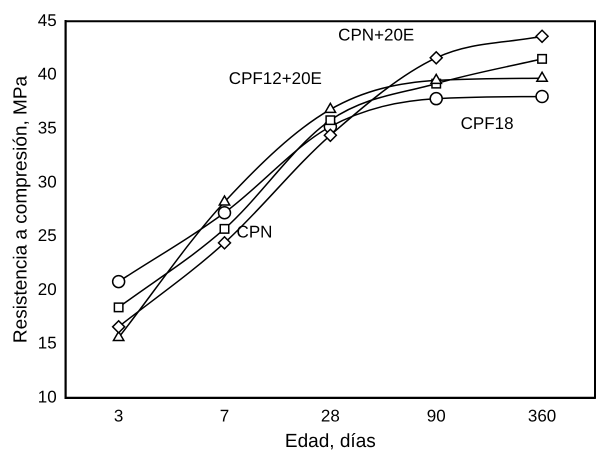 The image size is (615, 461). I want to click on x-tick-label: 28, so click(330, 416).